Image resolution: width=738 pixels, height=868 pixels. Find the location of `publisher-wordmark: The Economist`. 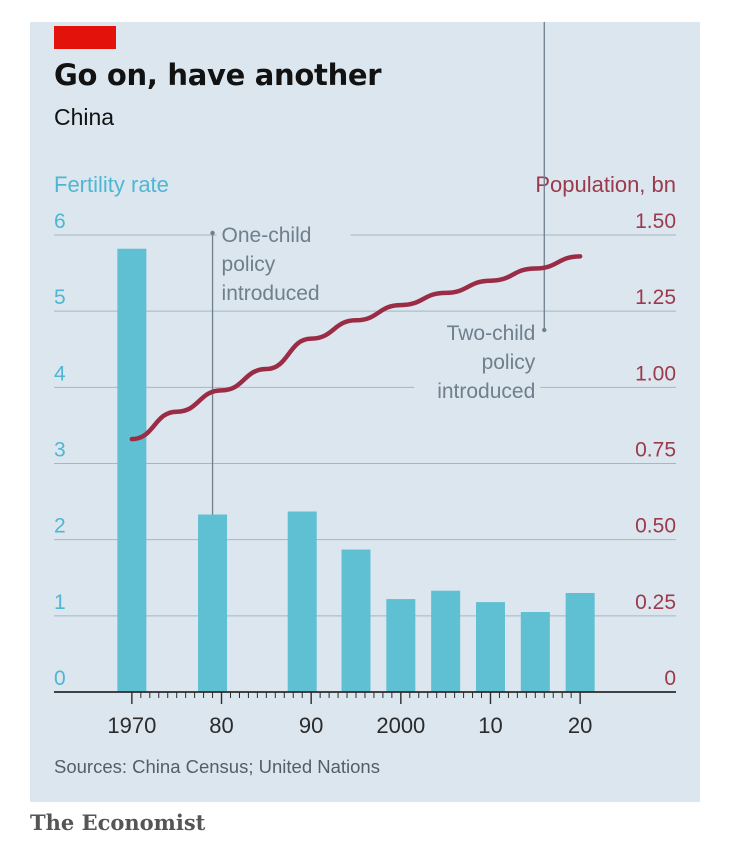

publisher-wordmark: The Economist is located at coordinates (118, 822).